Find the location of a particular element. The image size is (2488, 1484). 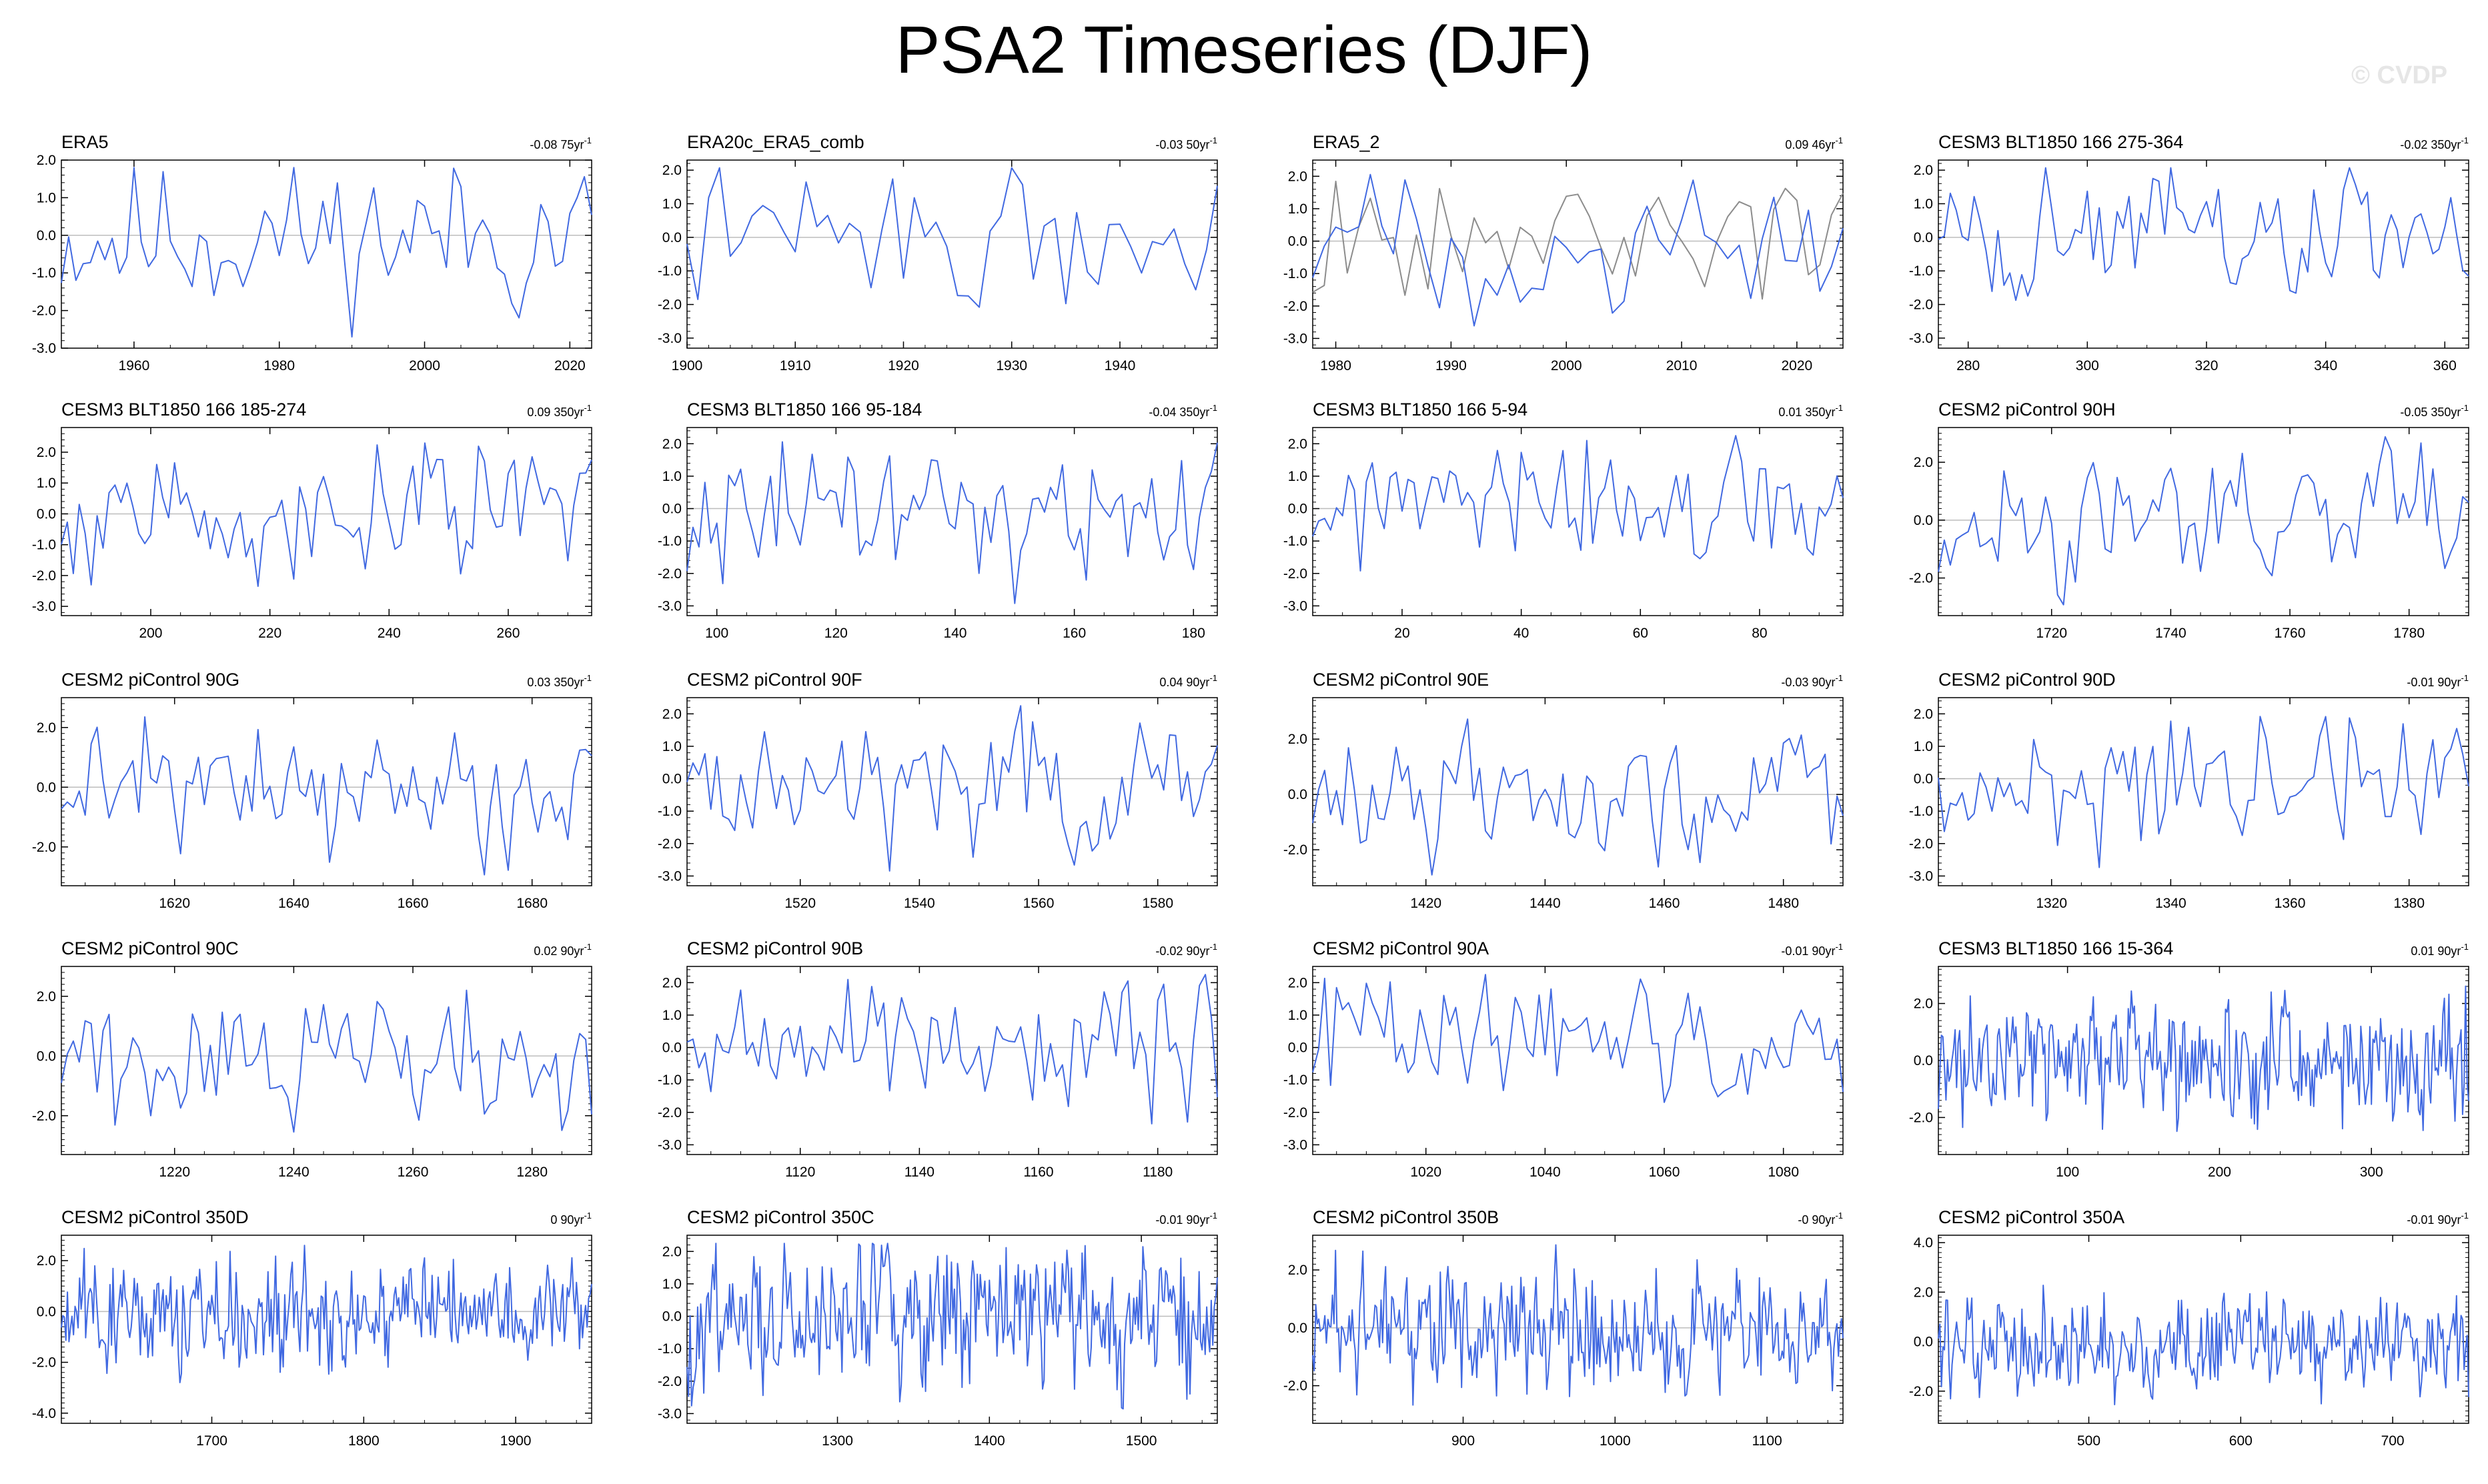

trend-label: -0.02 350yr-1 is located at coordinates (2435, 143).